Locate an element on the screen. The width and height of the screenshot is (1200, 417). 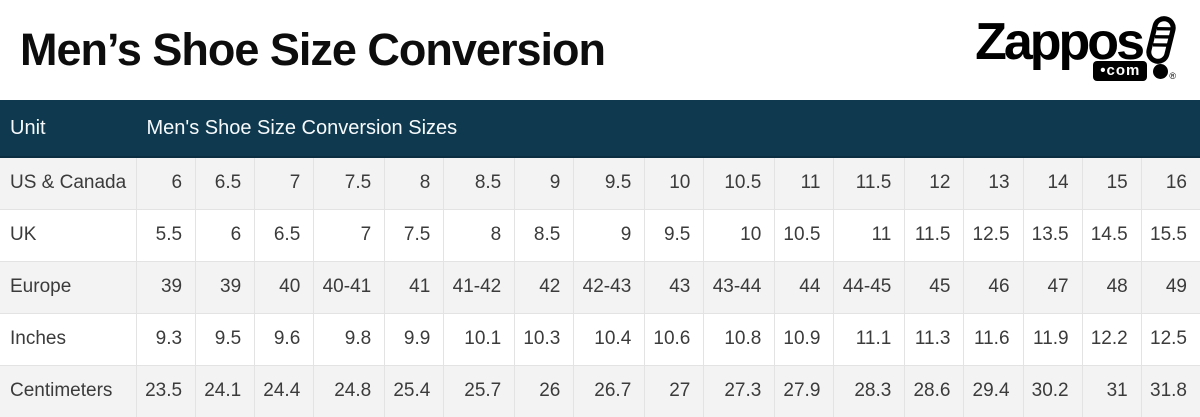
size-cell: 24.4 is located at coordinates (284, 390).